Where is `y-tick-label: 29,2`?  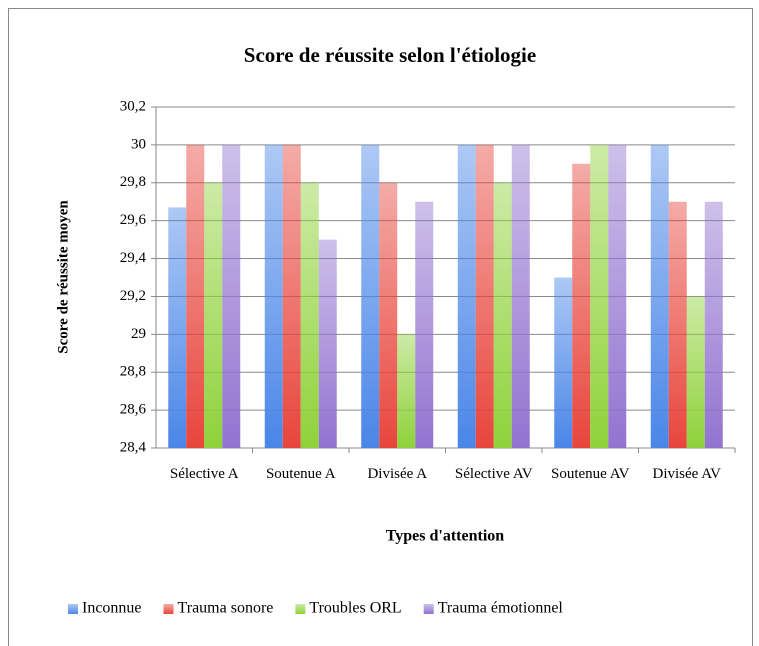
y-tick-label: 29,2 is located at coordinates (133, 296).